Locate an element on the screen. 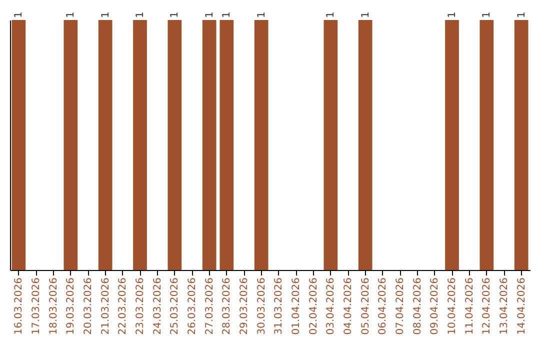  x-tick-label: 23.03.2026 is located at coordinates (140, 306).